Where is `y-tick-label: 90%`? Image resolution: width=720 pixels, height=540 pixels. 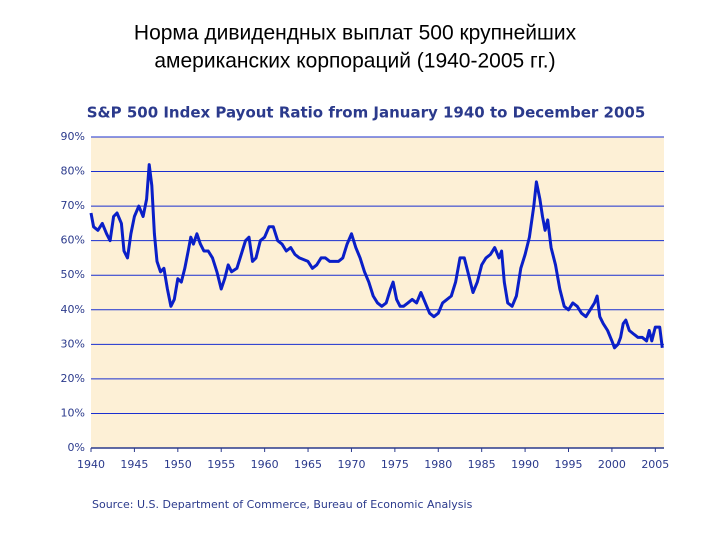 y-tick-label: 90% is located at coordinates (73, 136).